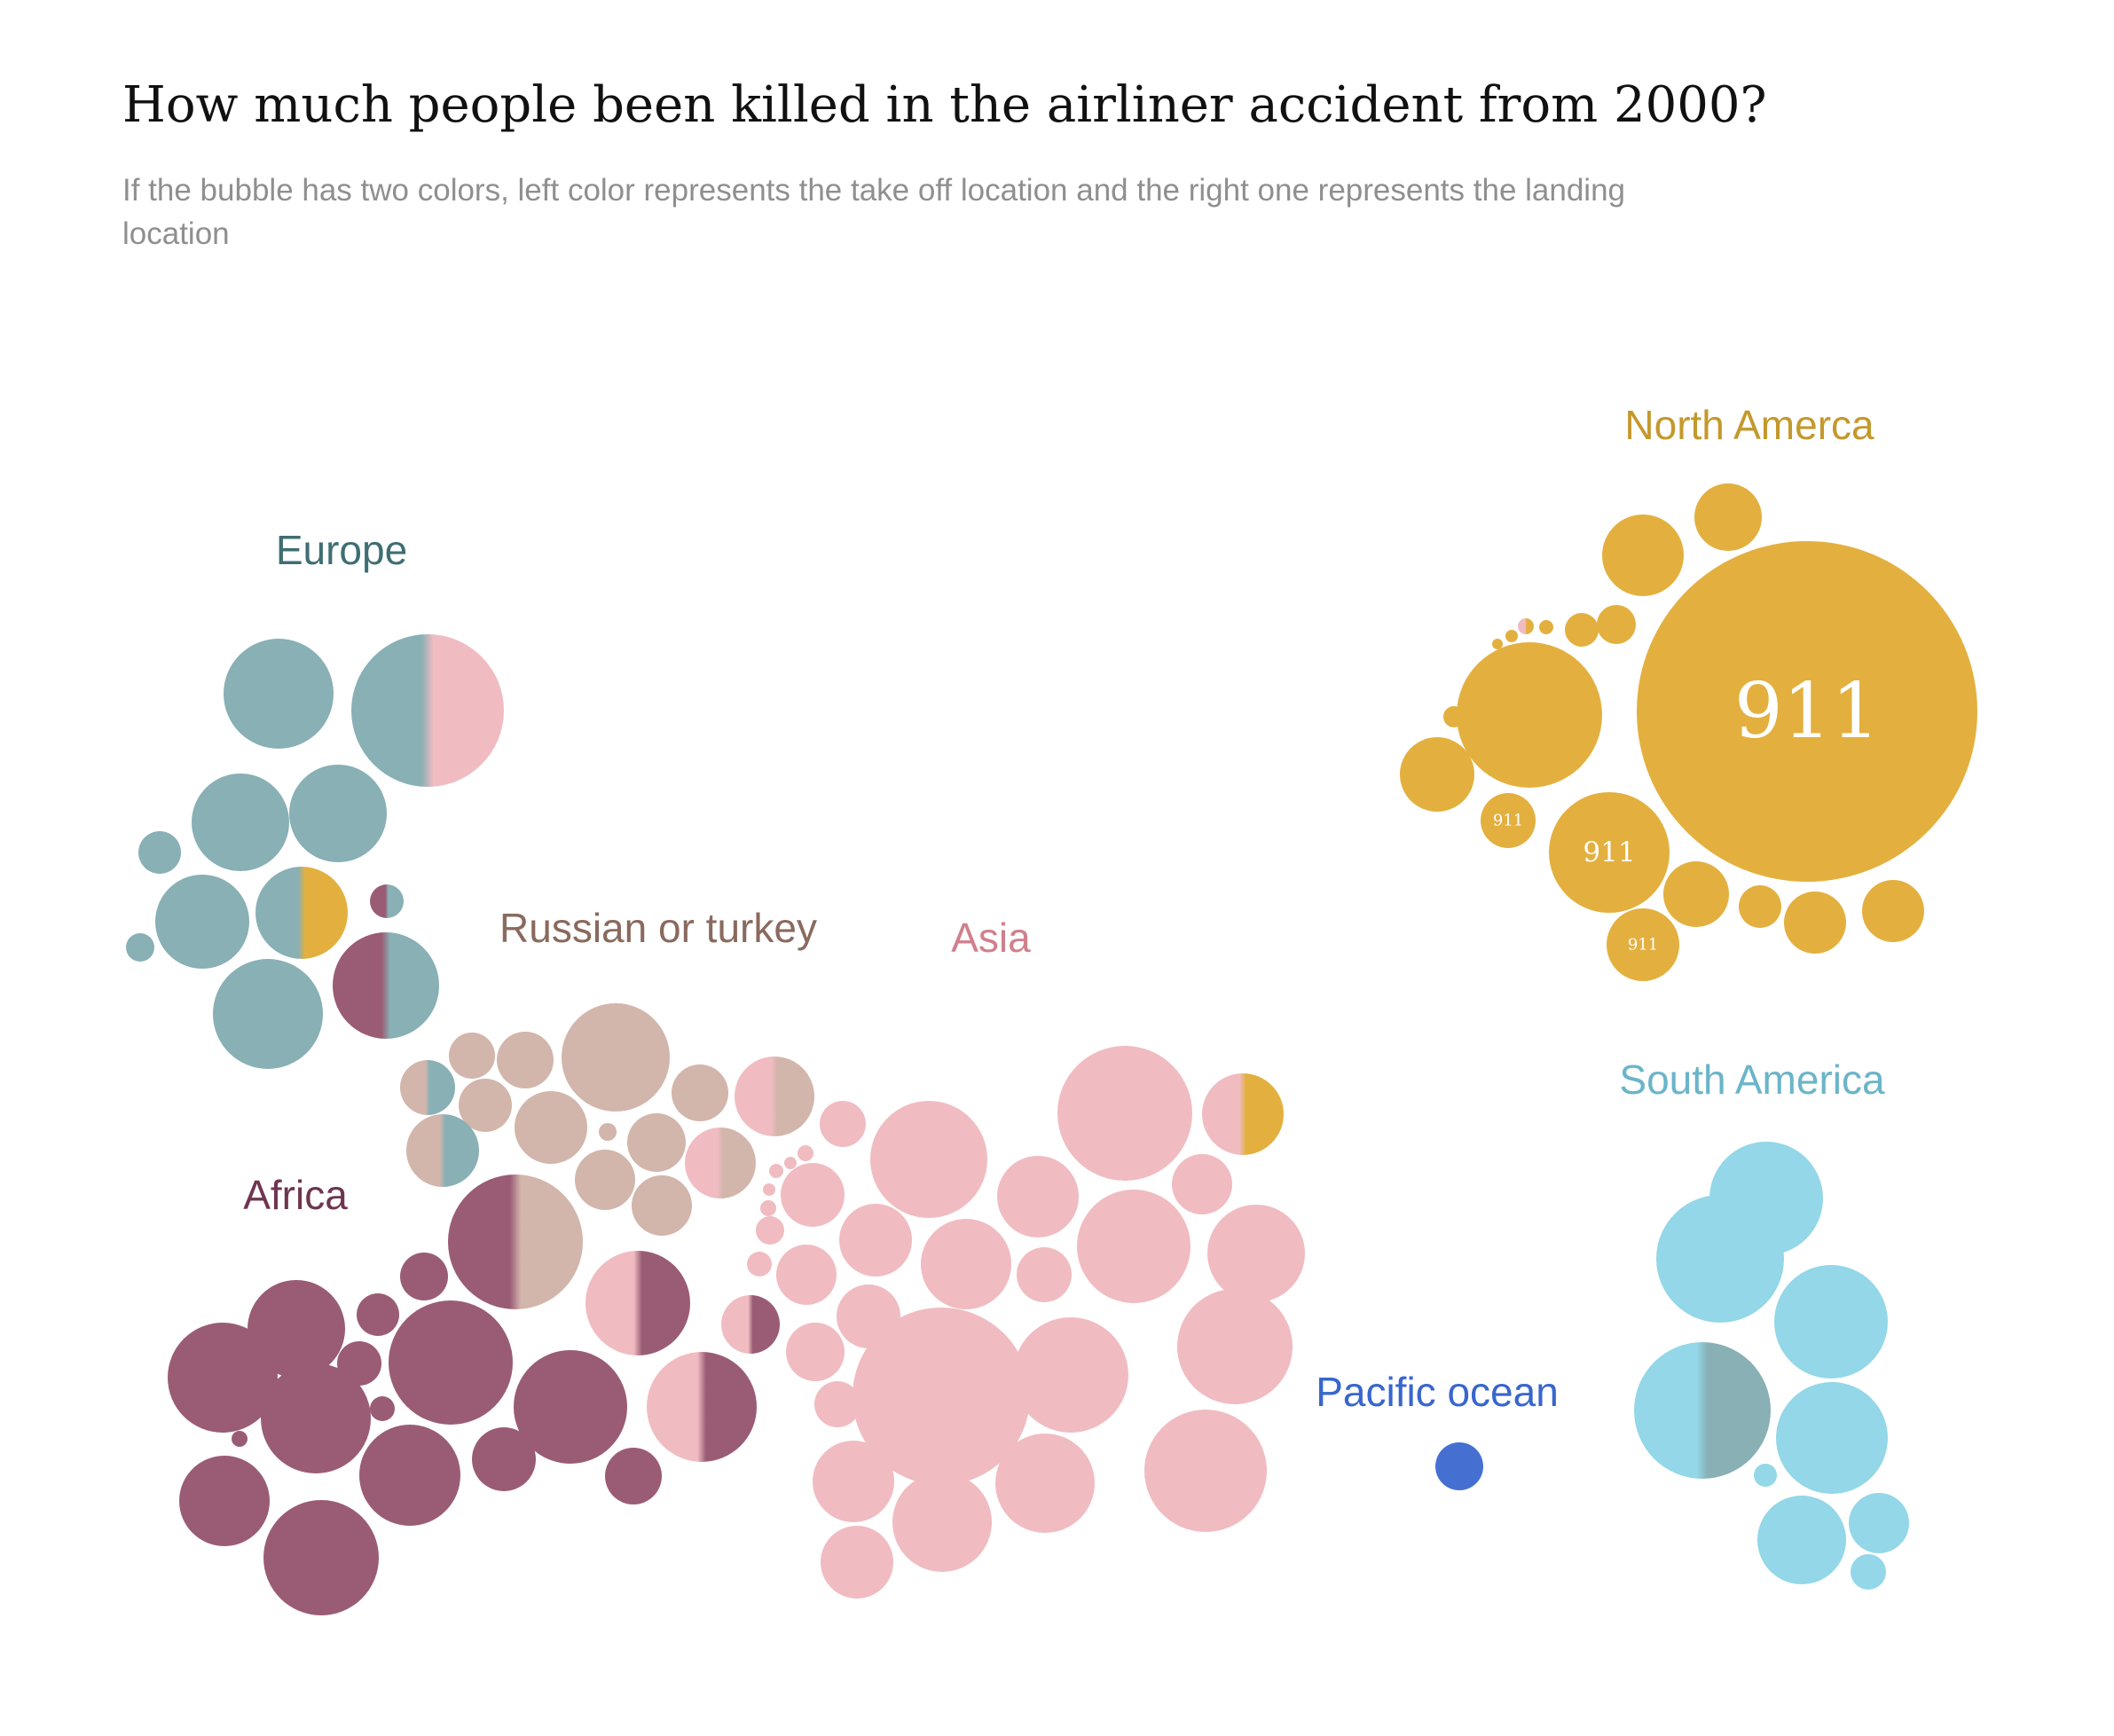 The width and height of the screenshot is (2114, 1736). What do you see at coordinates (1702, 1410) in the screenshot?
I see `bubble-south-america-to-europe` at bounding box center [1702, 1410].